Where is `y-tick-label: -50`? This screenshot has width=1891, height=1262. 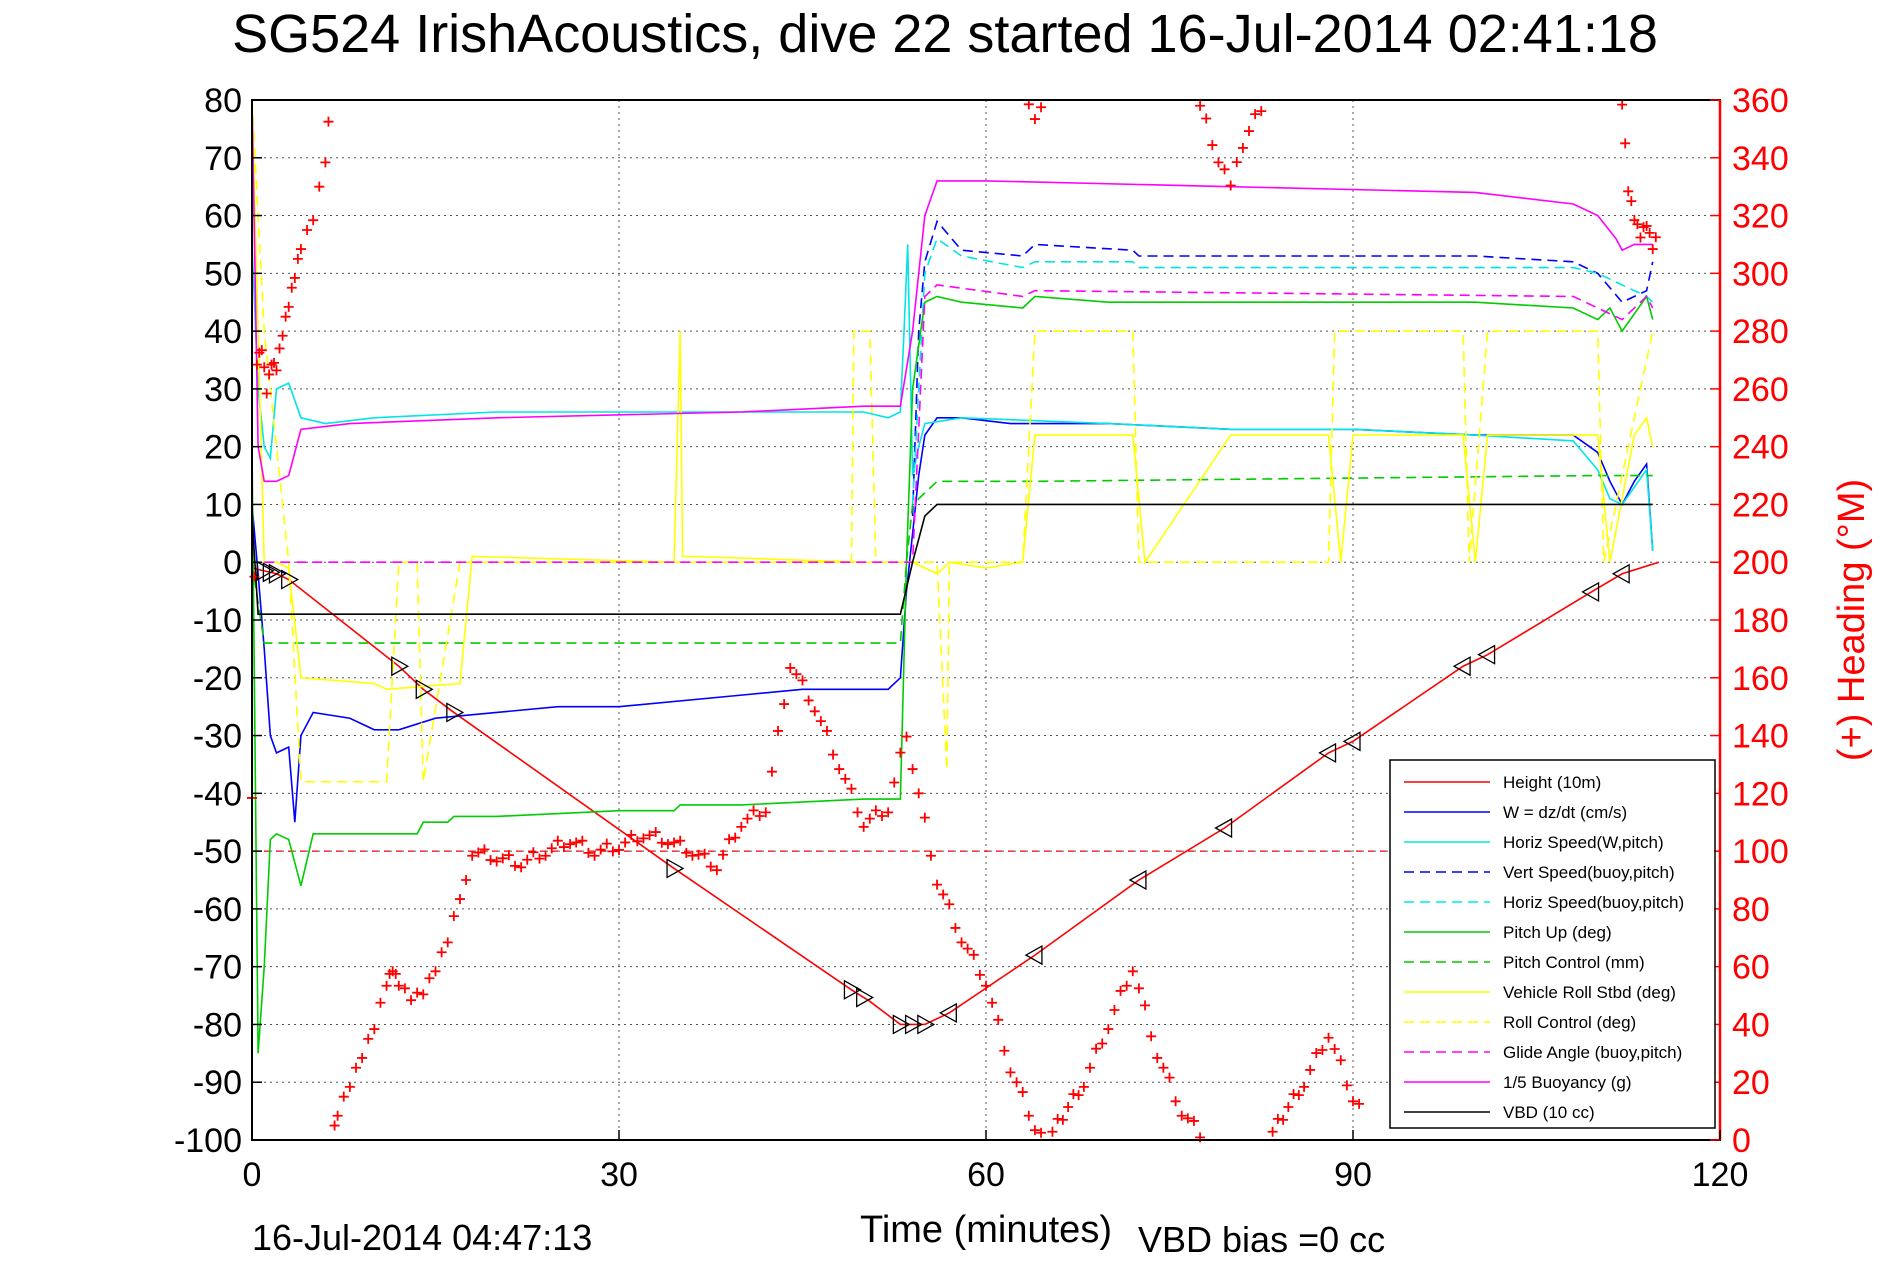 y-tick-label: -50 is located at coordinates (217, 852).